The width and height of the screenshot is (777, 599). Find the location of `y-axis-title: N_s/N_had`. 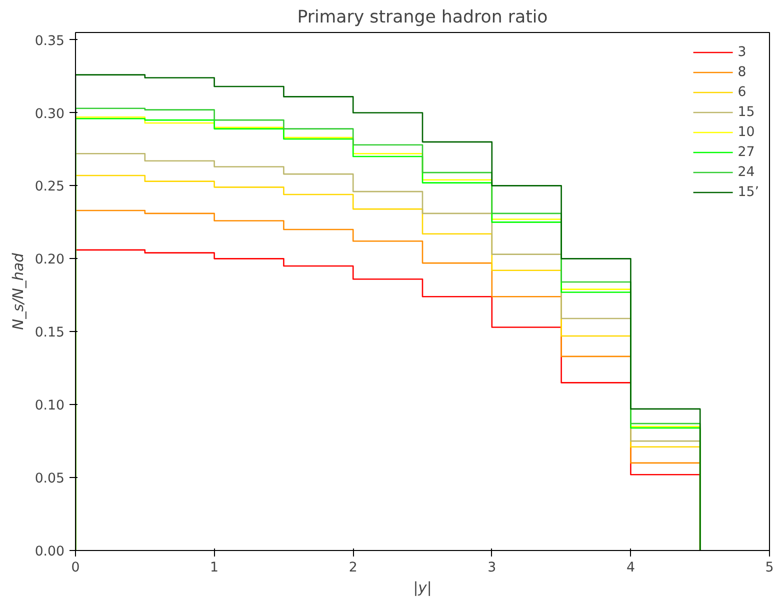

y-axis-title: N_s/N_had is located at coordinates (18, 291).